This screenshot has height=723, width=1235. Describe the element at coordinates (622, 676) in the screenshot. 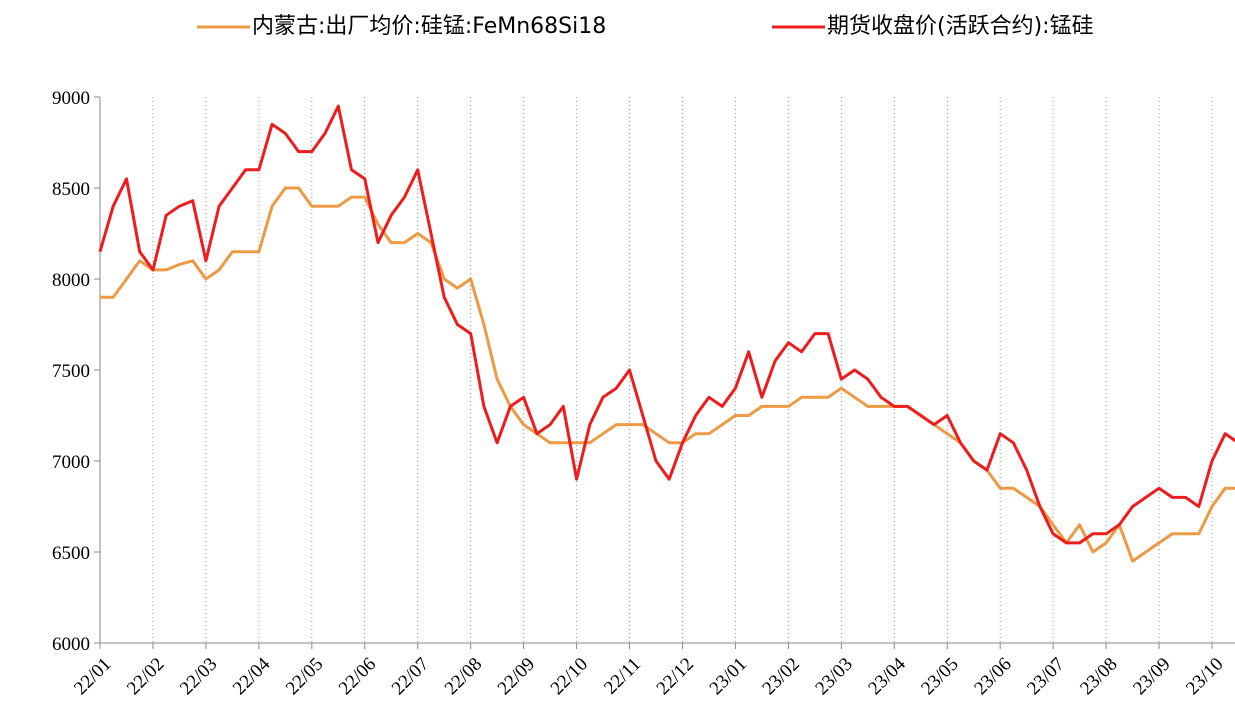

I see `x-tick-label: 22/11` at that location.